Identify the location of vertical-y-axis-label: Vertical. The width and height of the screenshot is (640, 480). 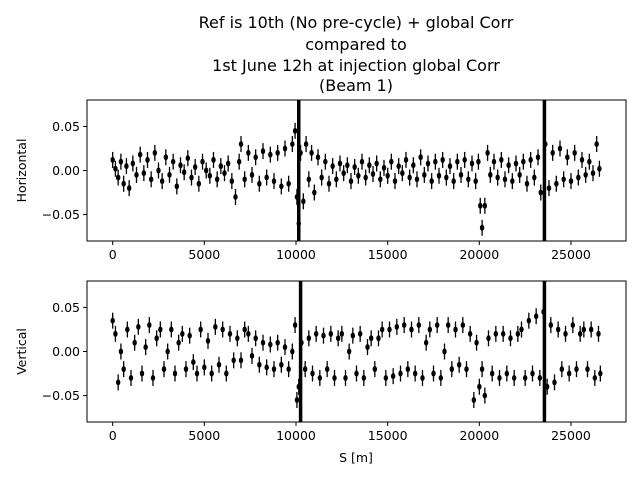
(21, 351).